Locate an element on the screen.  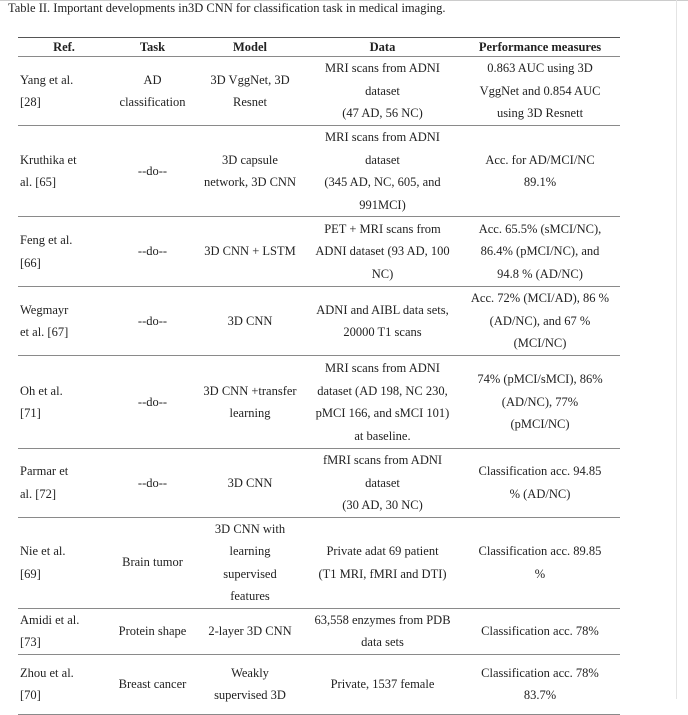
cell-line: 3D CNN +transfer is located at coordinates (250, 390).